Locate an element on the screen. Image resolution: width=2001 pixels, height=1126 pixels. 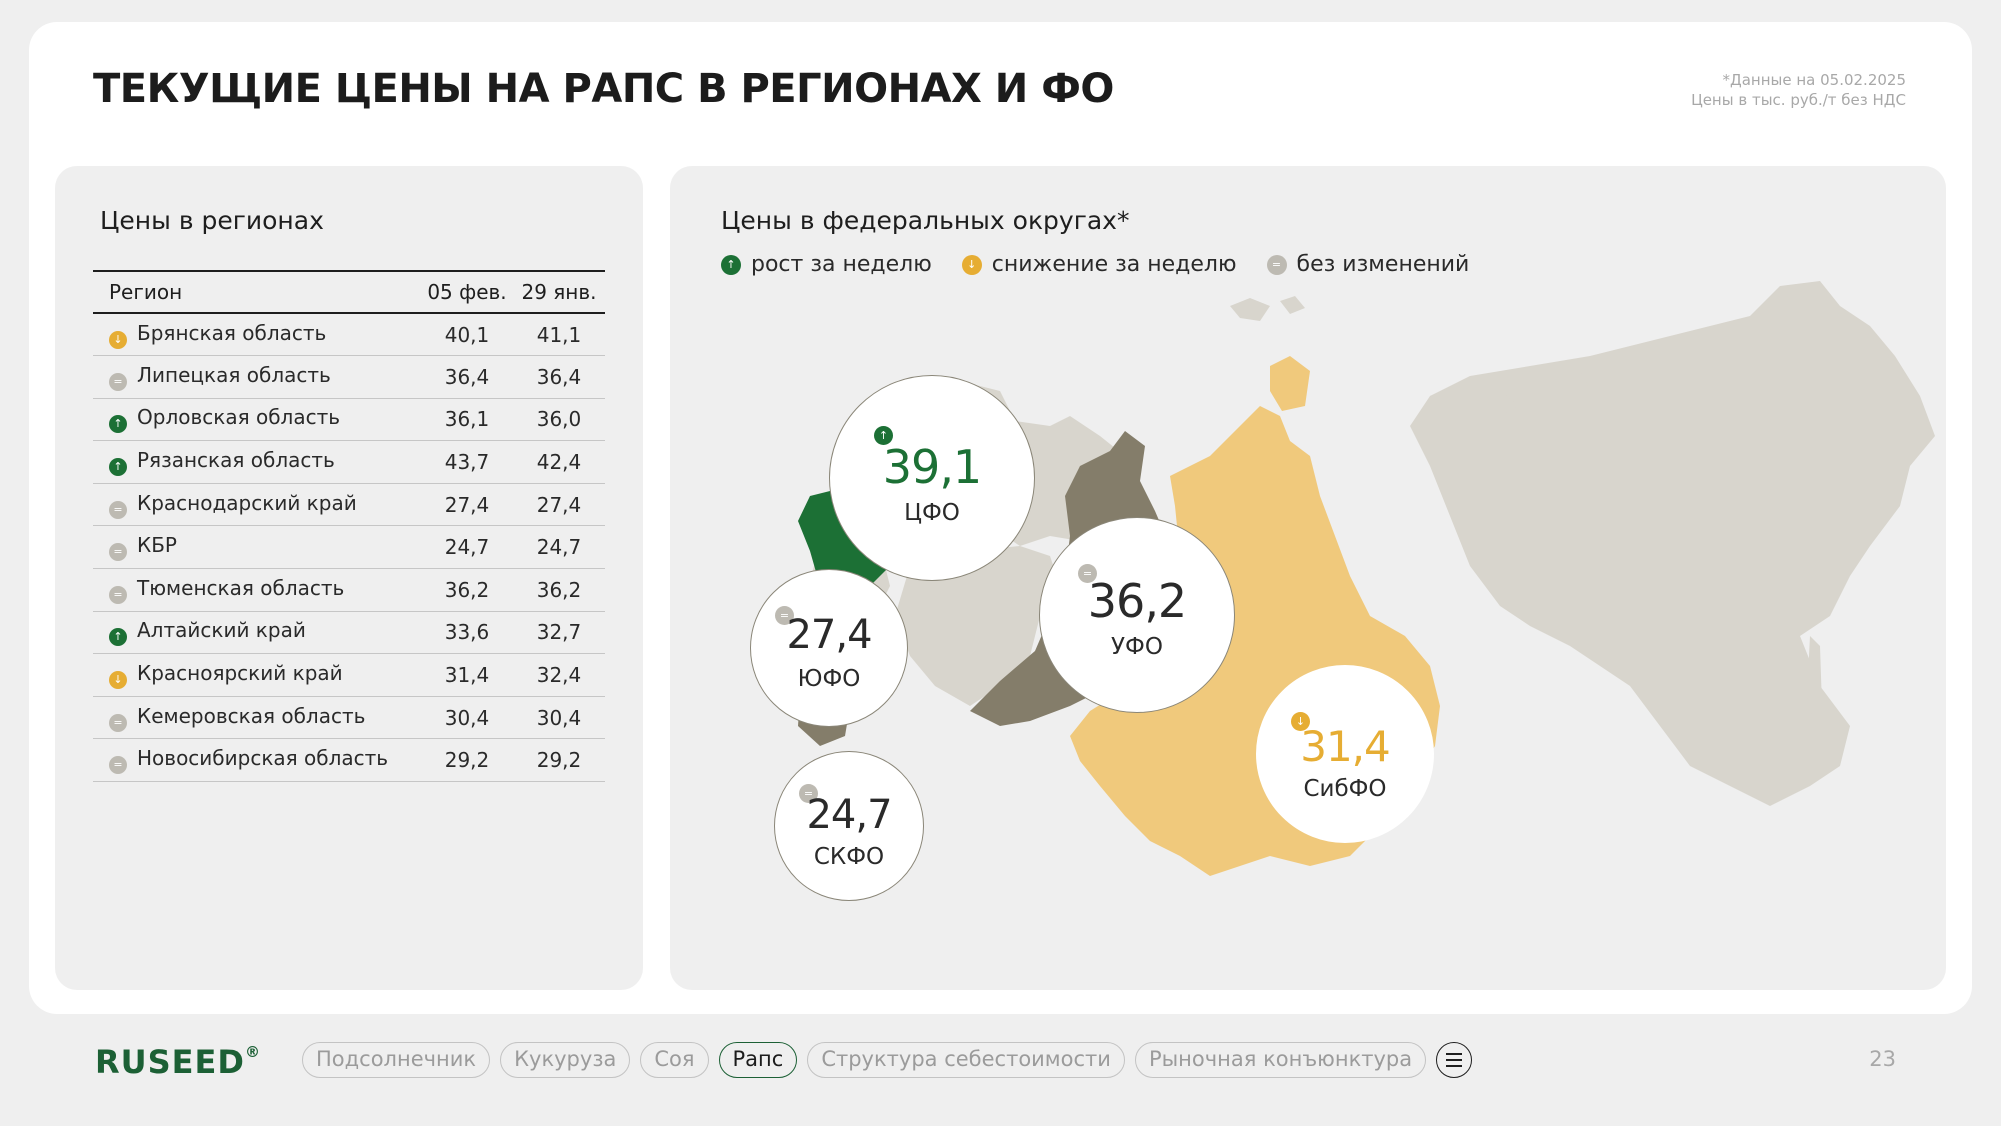
table-row: = Новосибирская область 29,2 29,2 is located at coordinates (349, 760).